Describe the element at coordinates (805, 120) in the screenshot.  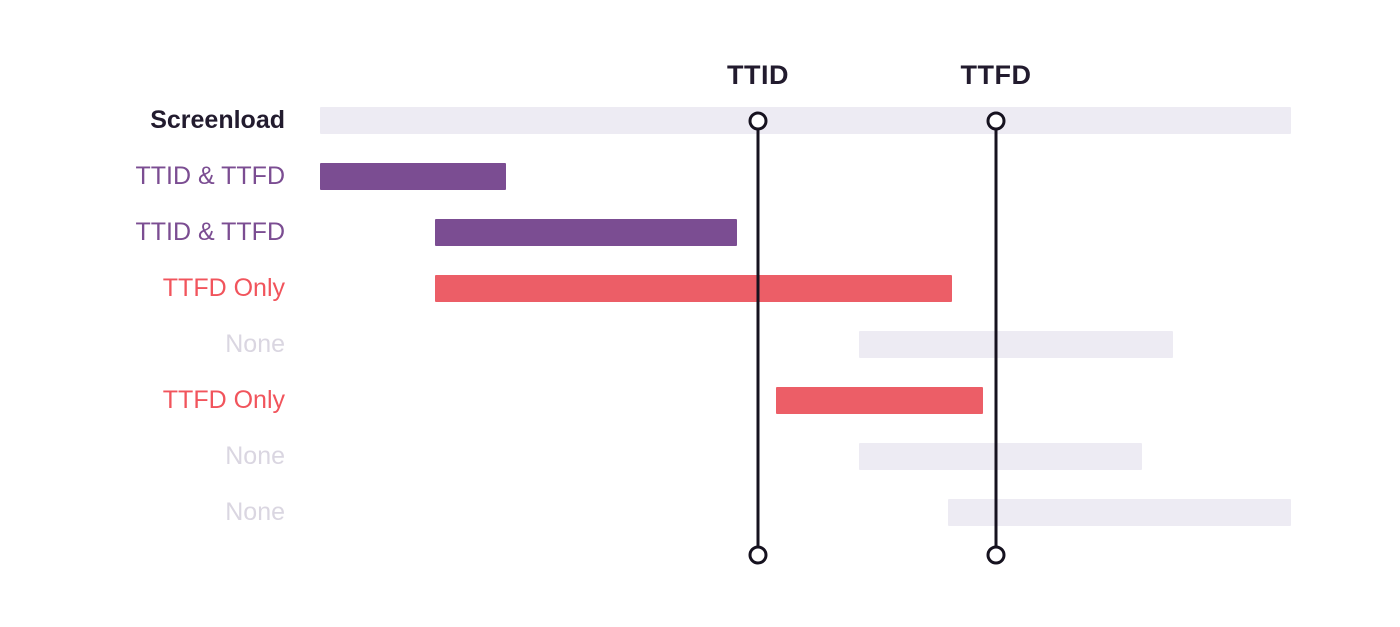
I see `row-span-bar-screenload` at that location.